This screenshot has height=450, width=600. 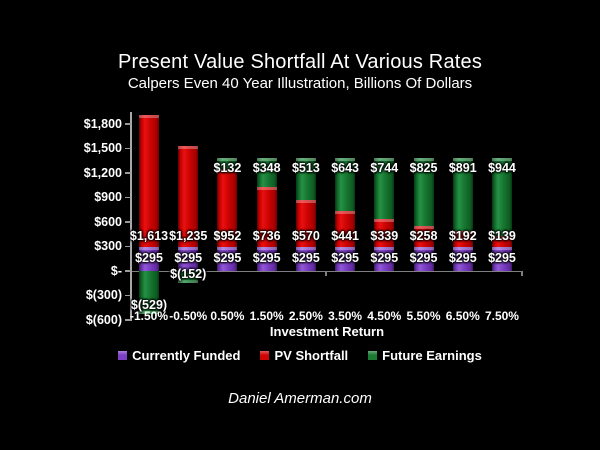 I want to click on x-tick-label: 2.50%, so click(x=305, y=316).